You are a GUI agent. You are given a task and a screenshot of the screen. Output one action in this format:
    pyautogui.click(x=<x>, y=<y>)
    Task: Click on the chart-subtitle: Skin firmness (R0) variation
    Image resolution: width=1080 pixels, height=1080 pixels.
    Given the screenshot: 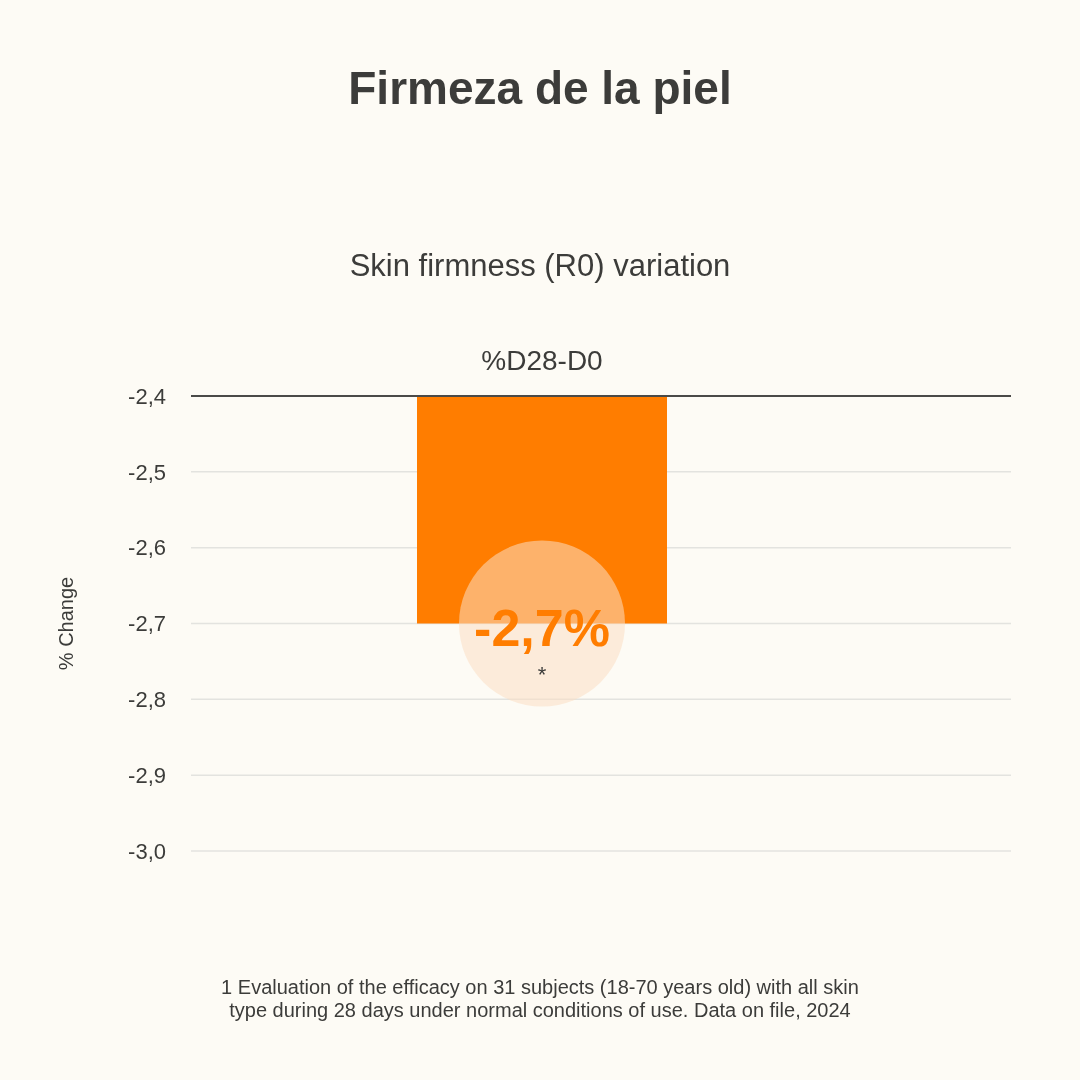 What is the action you would take?
    pyautogui.click(x=540, y=266)
    